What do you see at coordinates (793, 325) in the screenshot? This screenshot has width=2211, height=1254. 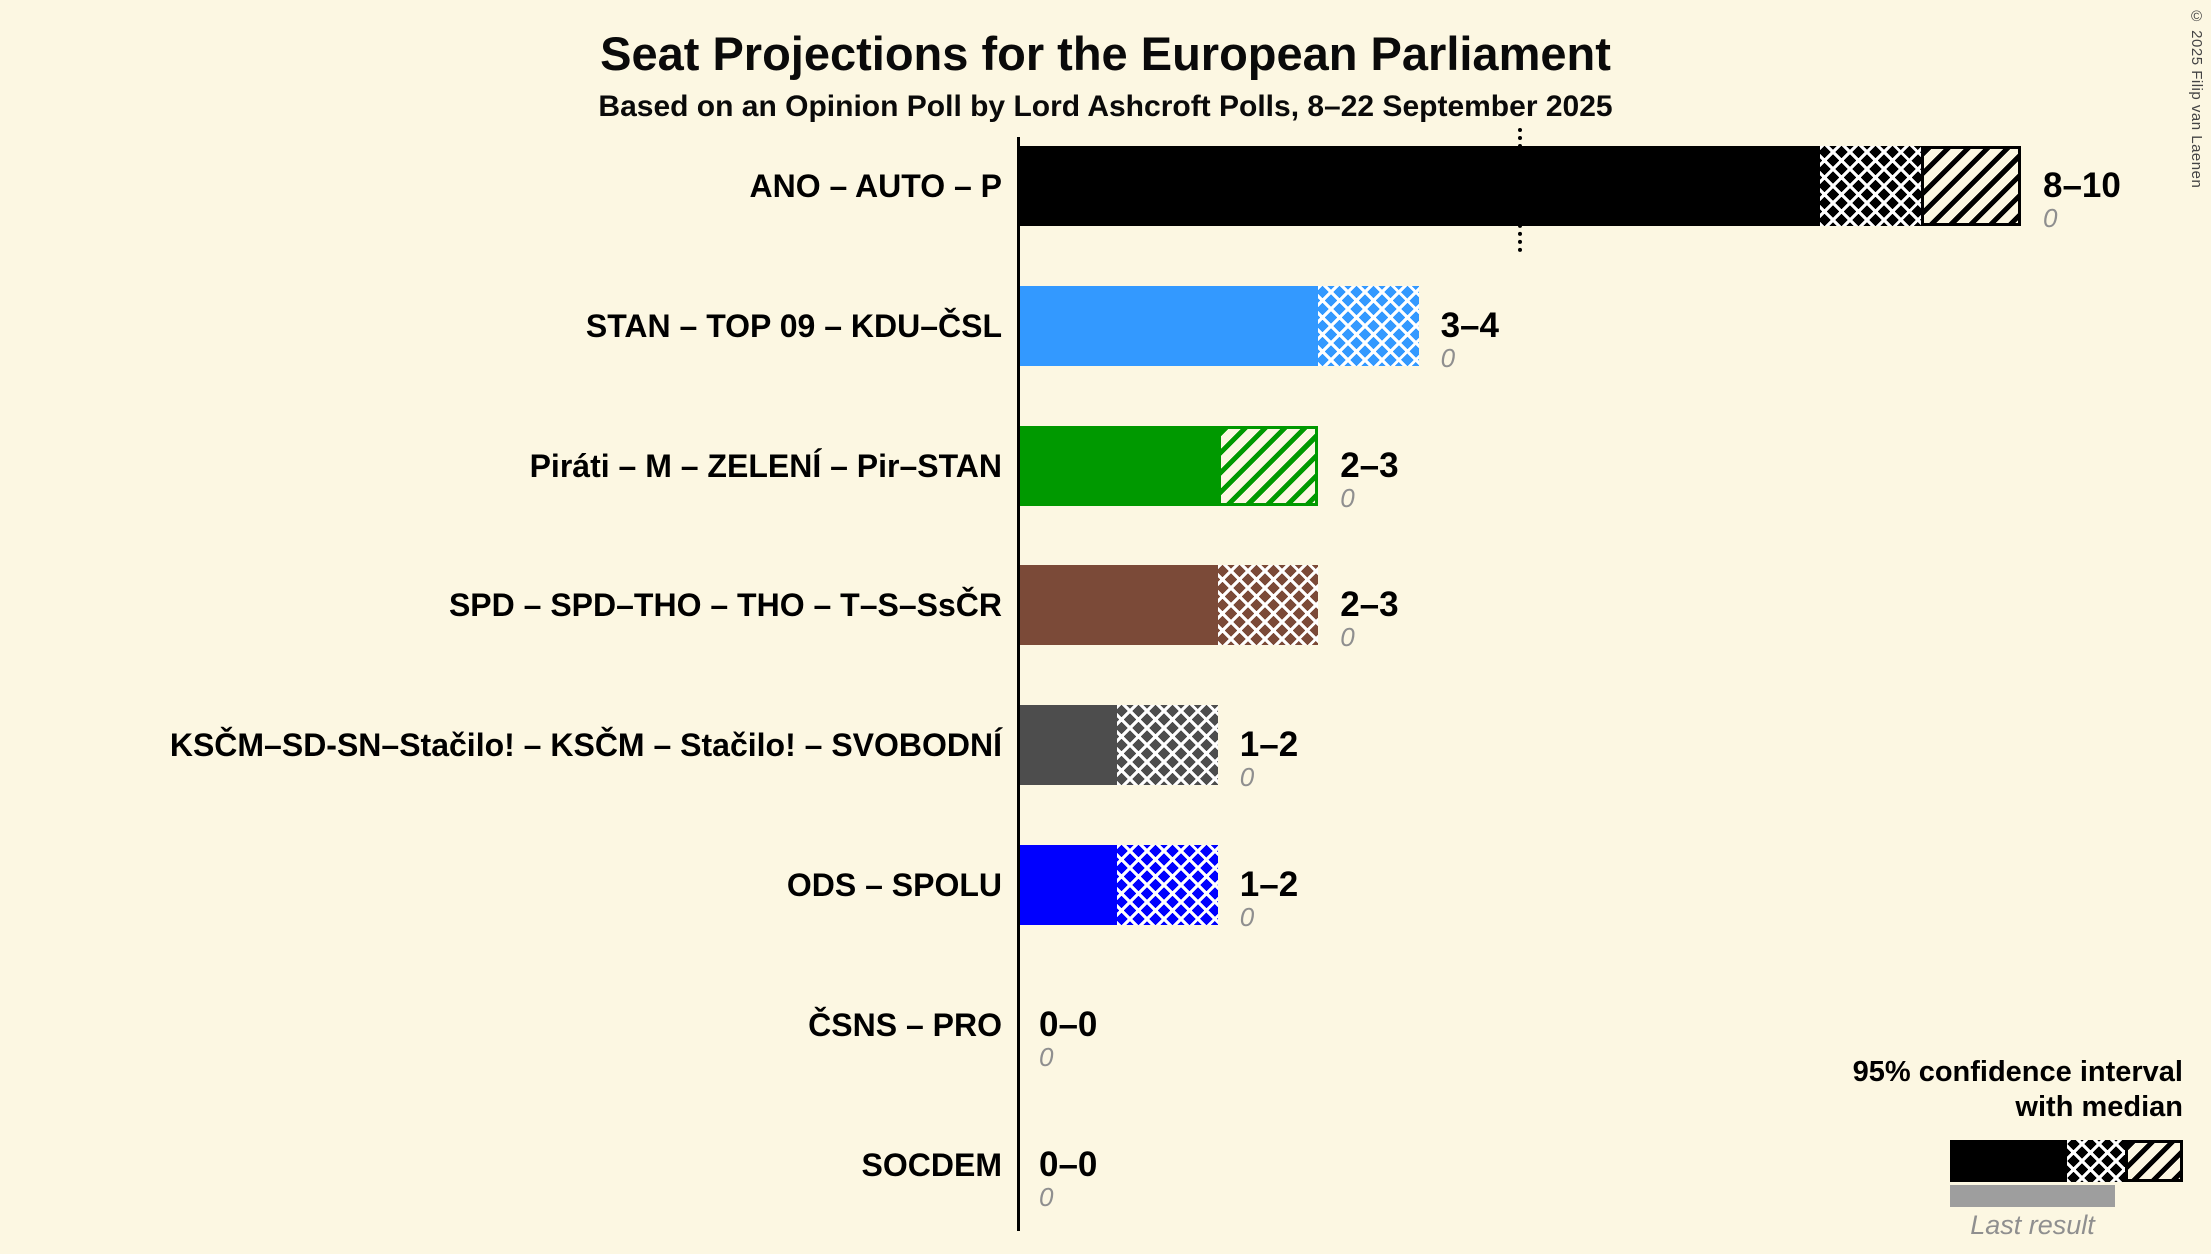 I see `party-label: STAN – TOP 09 – KDU–ČSL` at bounding box center [793, 325].